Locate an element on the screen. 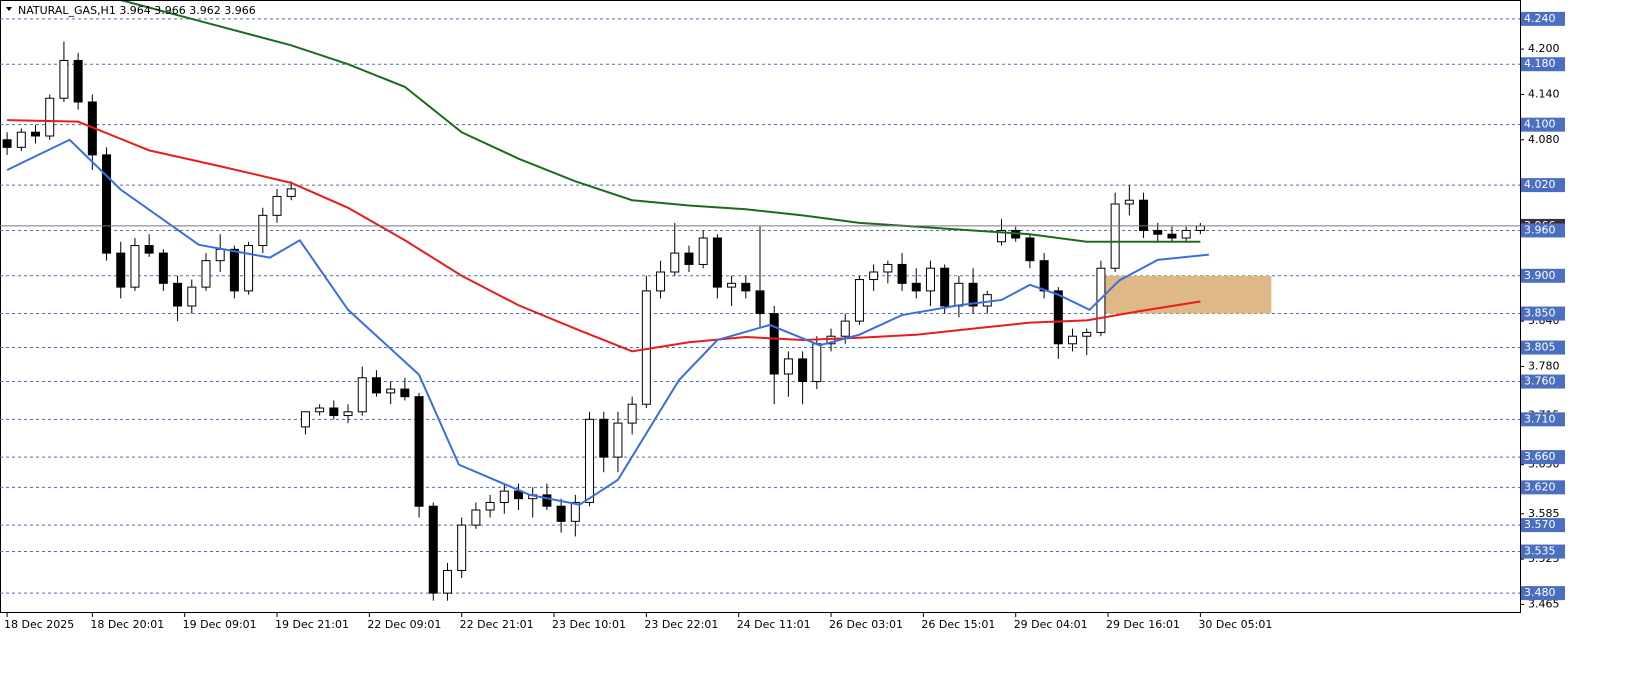  x-tick-label: 19 Dec 09:01 is located at coordinates (220, 624).